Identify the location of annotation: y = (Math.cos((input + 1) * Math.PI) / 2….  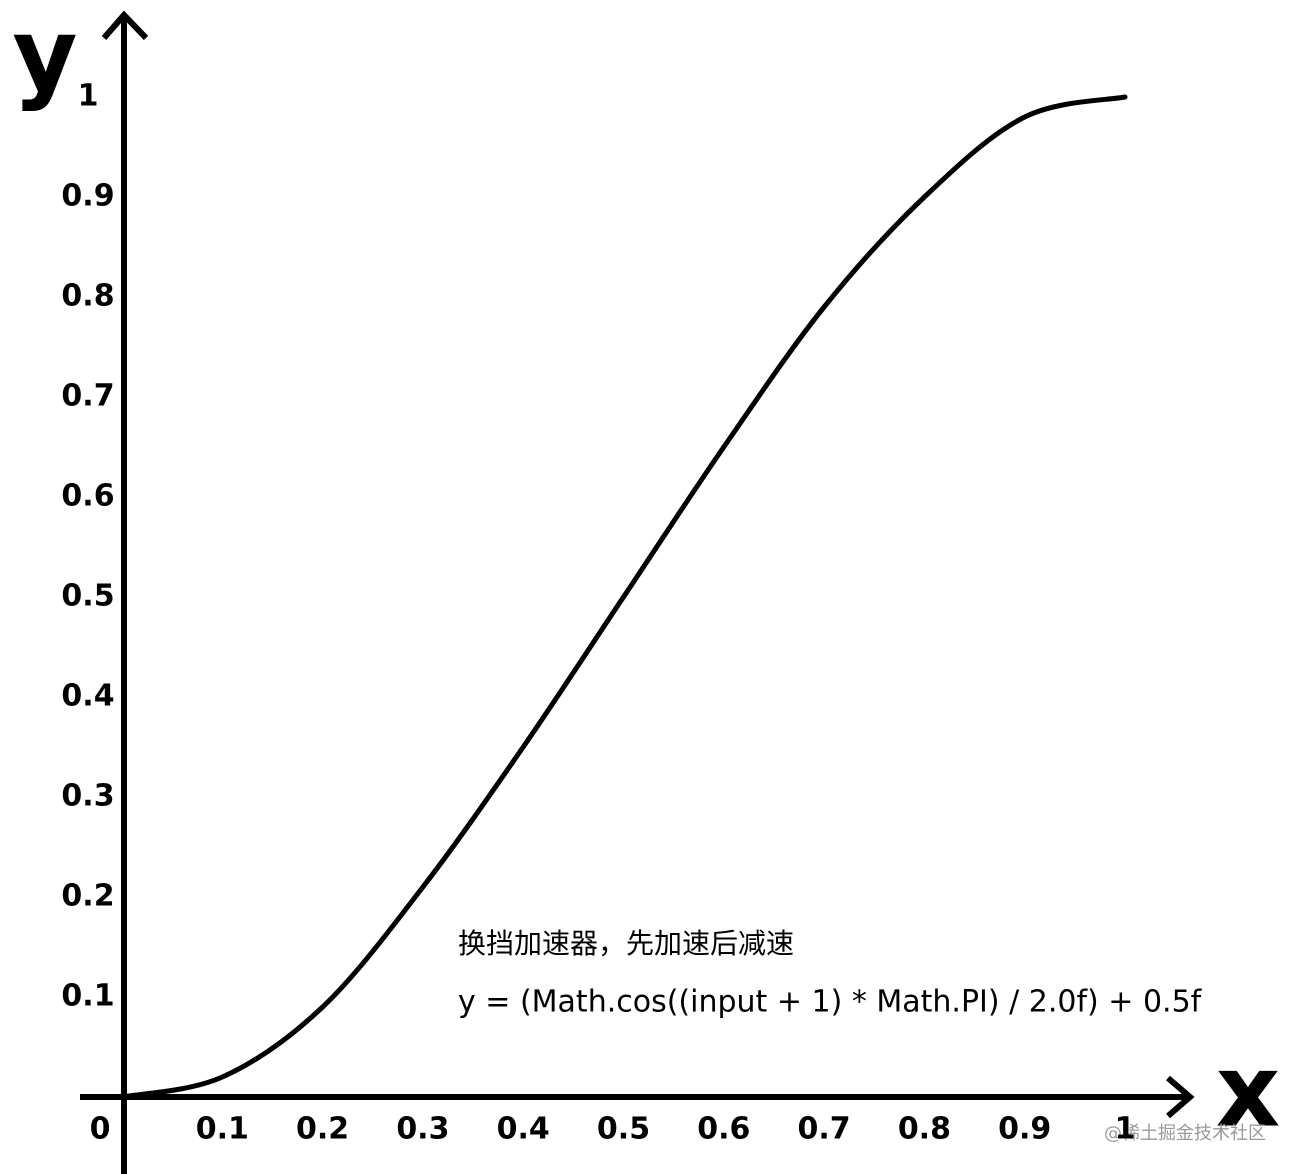
(830, 1002).